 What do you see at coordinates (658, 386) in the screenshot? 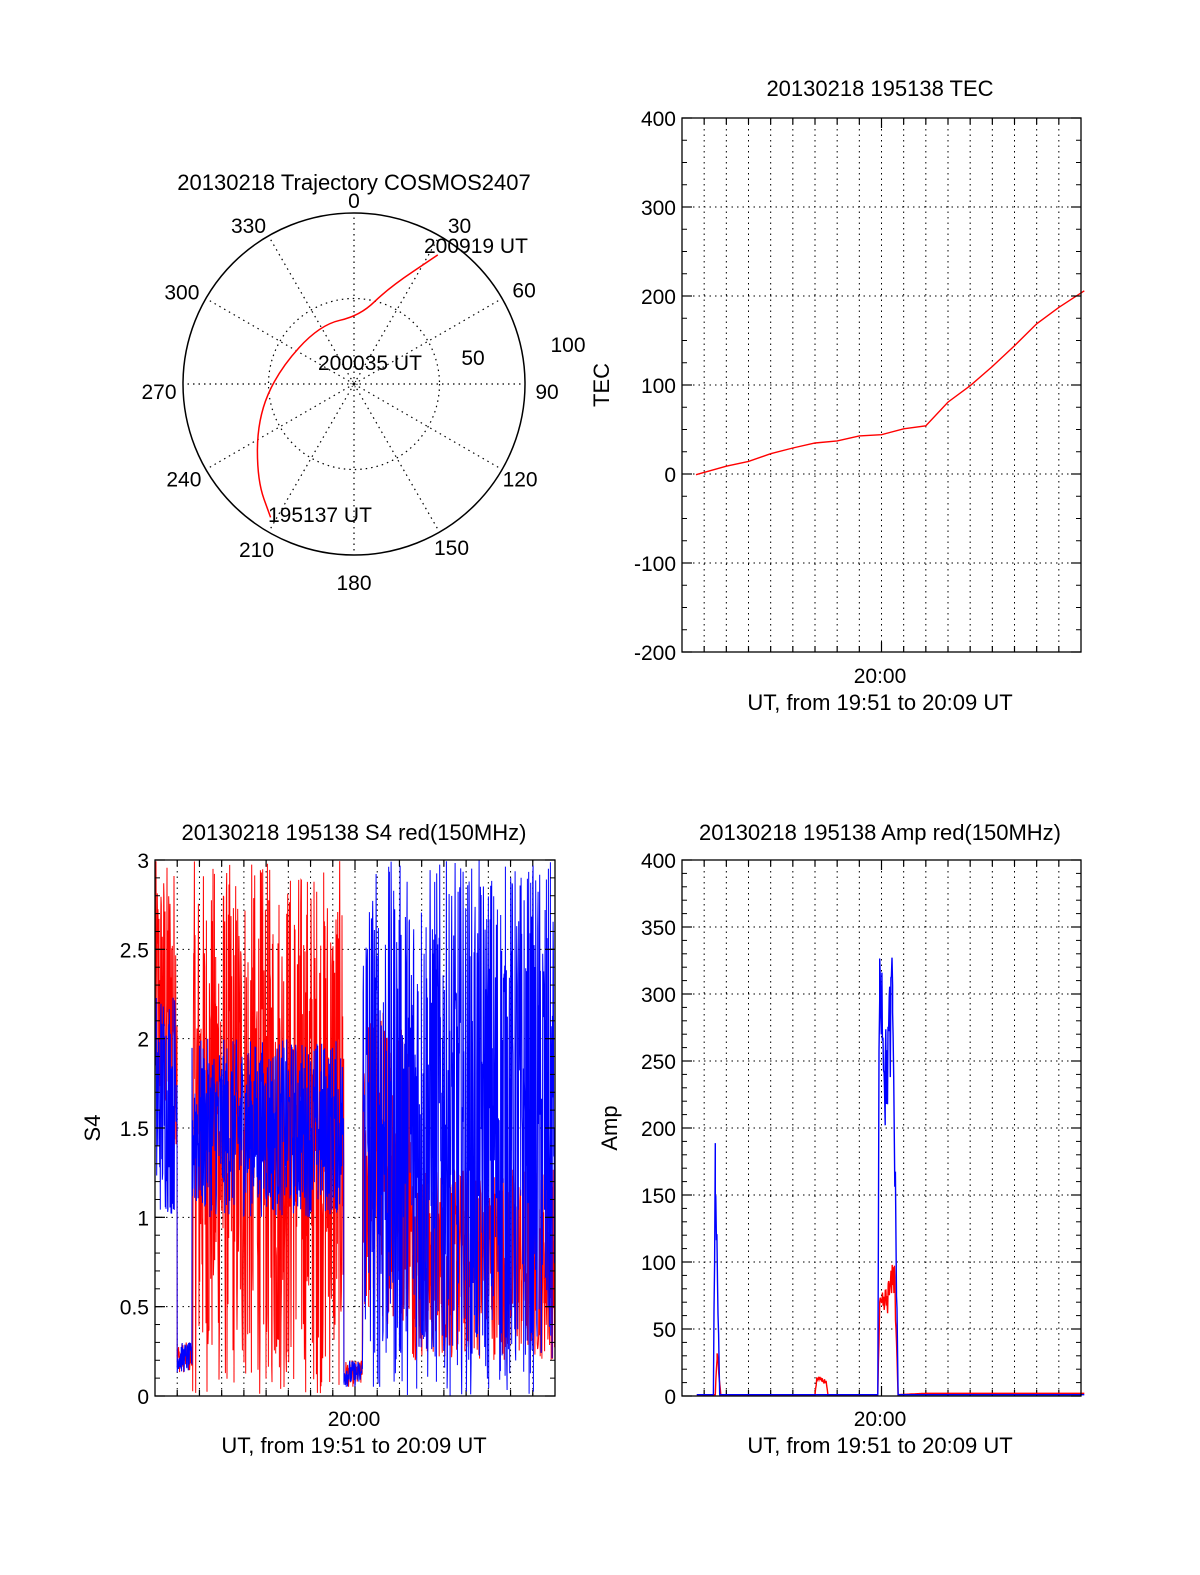
I see `tec-ytick-label: 100` at bounding box center [658, 386].